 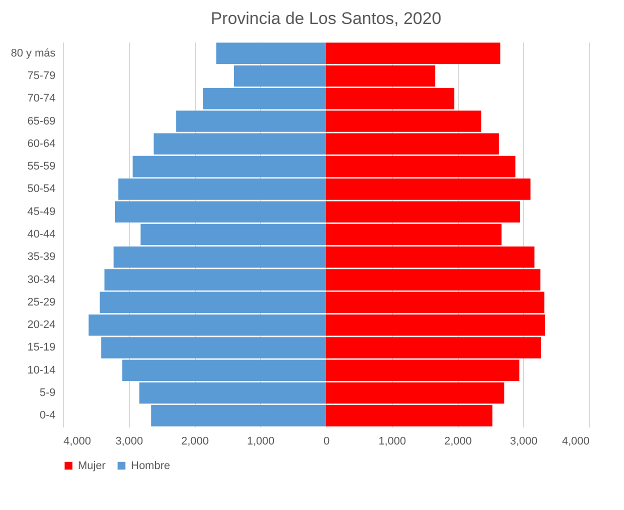 What do you see at coordinates (326, 18) in the screenshot?
I see `chart-title: Provincia de Los Santos, 2020` at bounding box center [326, 18].